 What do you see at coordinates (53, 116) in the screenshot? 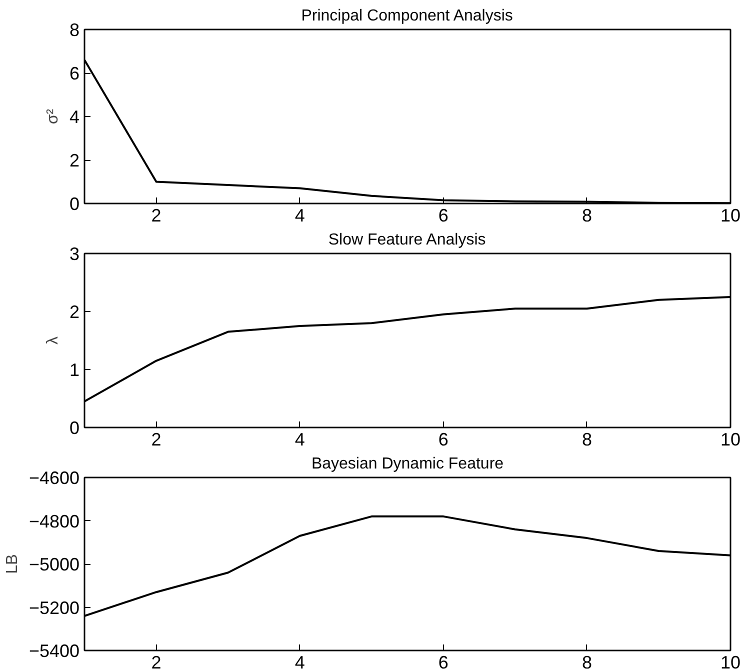
I see `y-axis-title: σ²` at bounding box center [53, 116].